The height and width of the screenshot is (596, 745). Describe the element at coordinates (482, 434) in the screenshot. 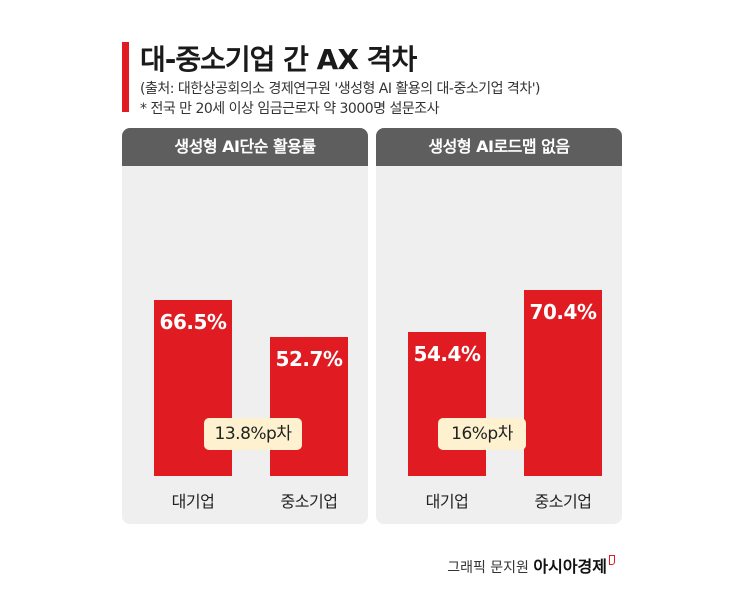

I see `gap-badge: 16%p차` at that location.